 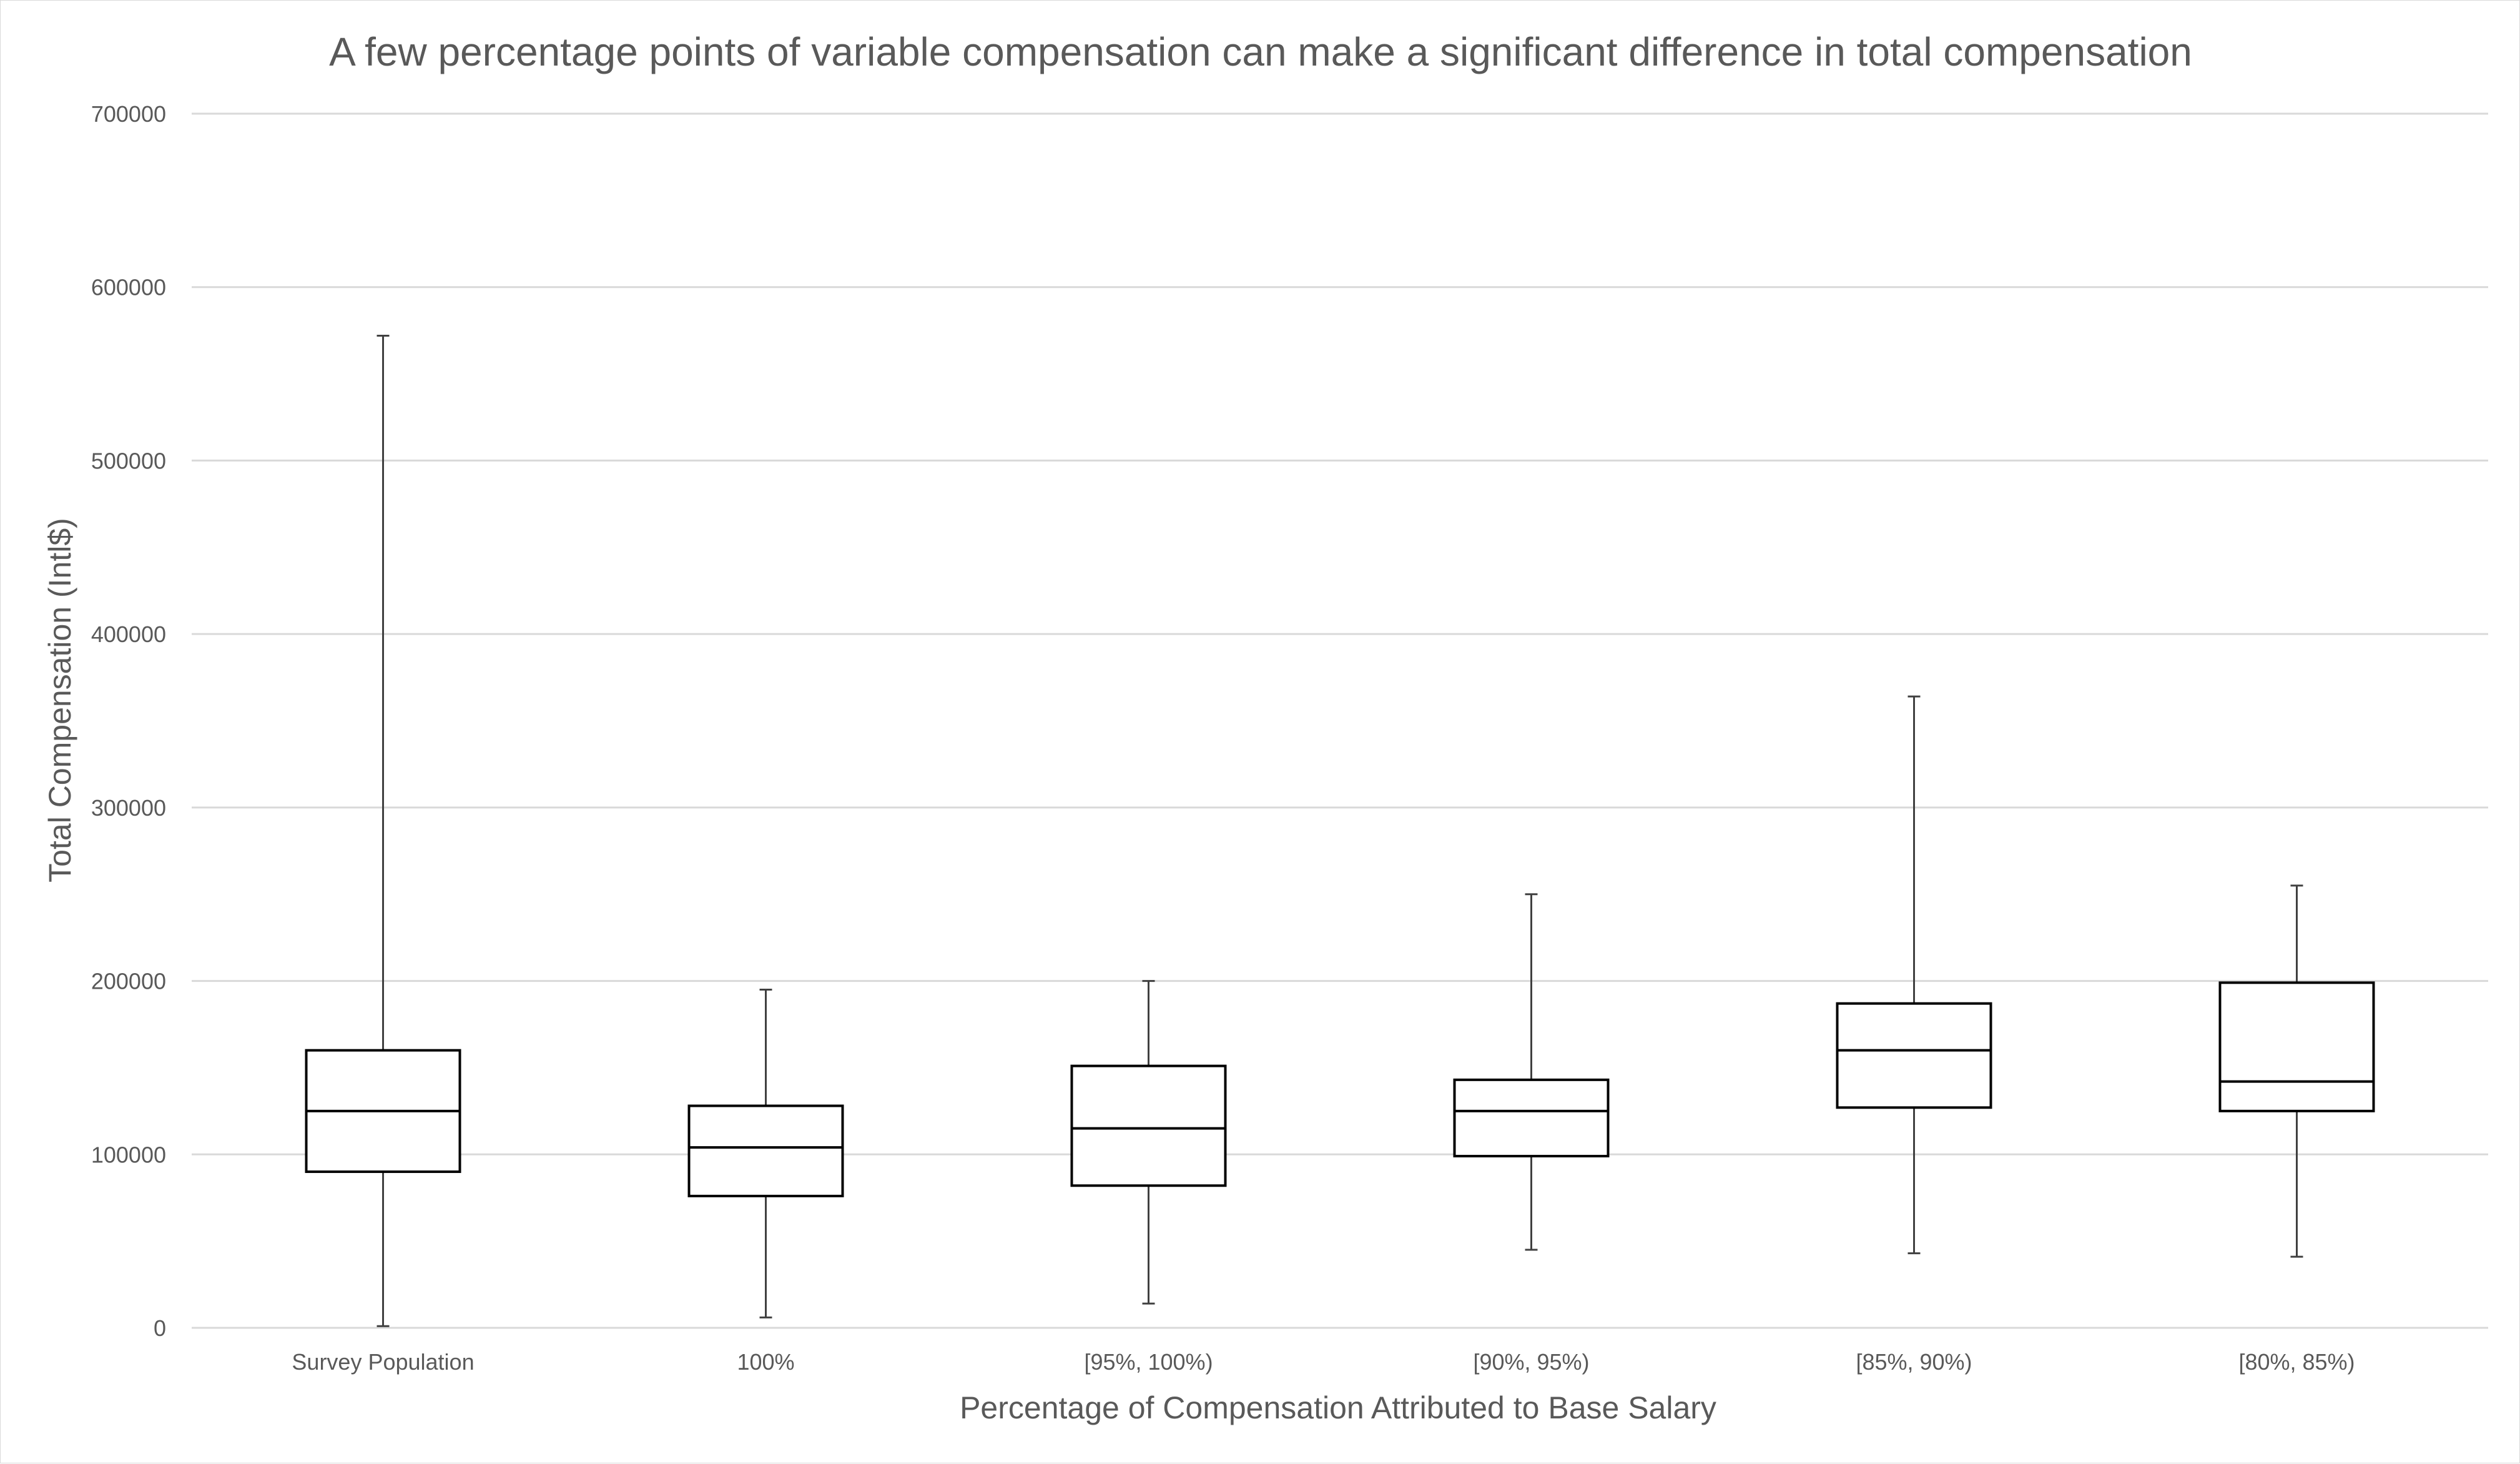 What do you see at coordinates (160, 1328) in the screenshot?
I see `y-tick-label: 0` at bounding box center [160, 1328].